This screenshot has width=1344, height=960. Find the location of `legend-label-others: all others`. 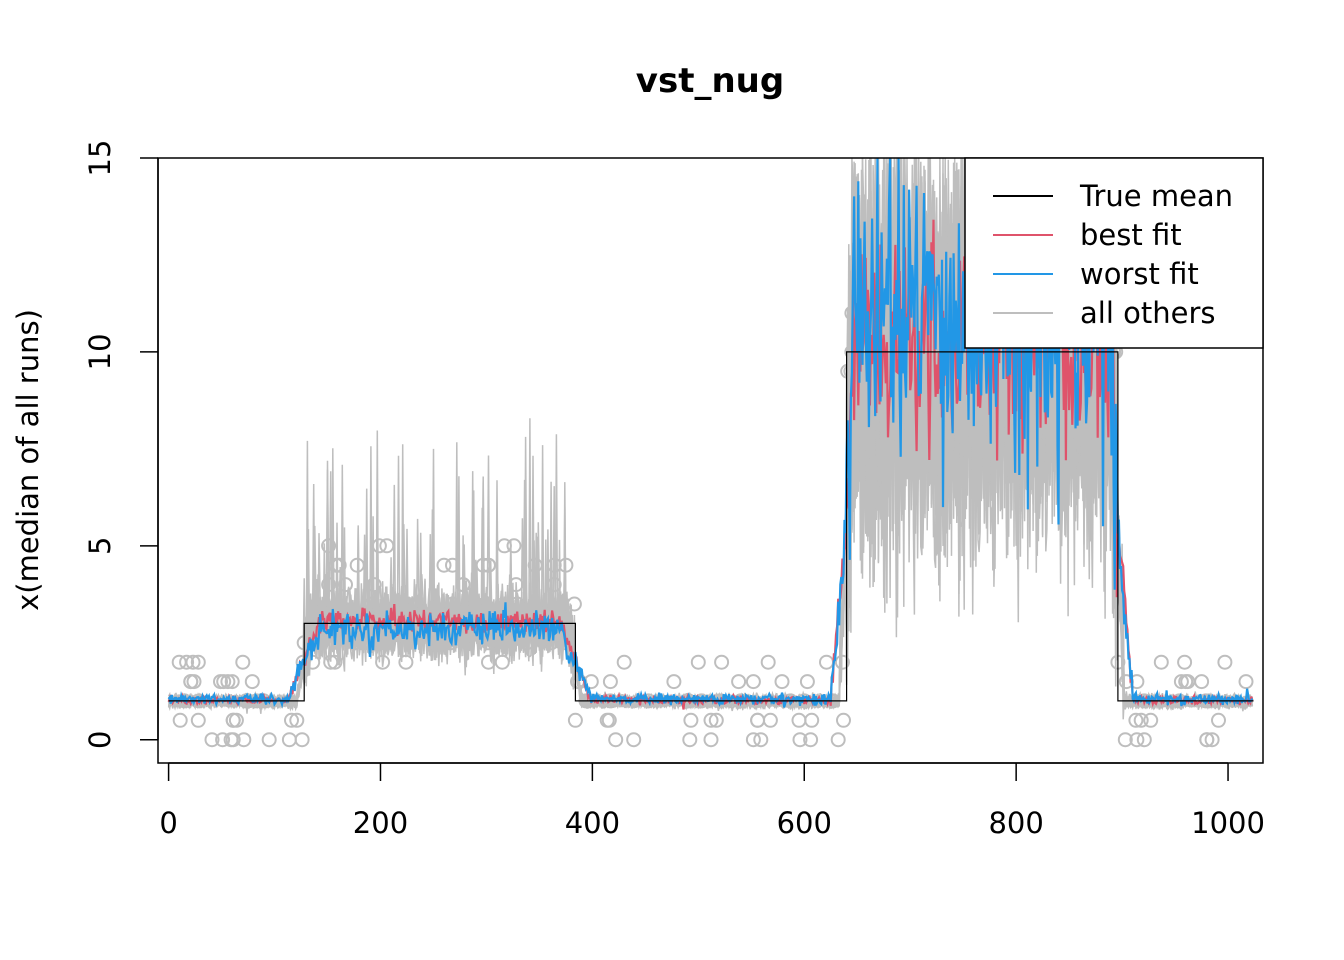

legend-label-others: all others is located at coordinates (1147, 313).